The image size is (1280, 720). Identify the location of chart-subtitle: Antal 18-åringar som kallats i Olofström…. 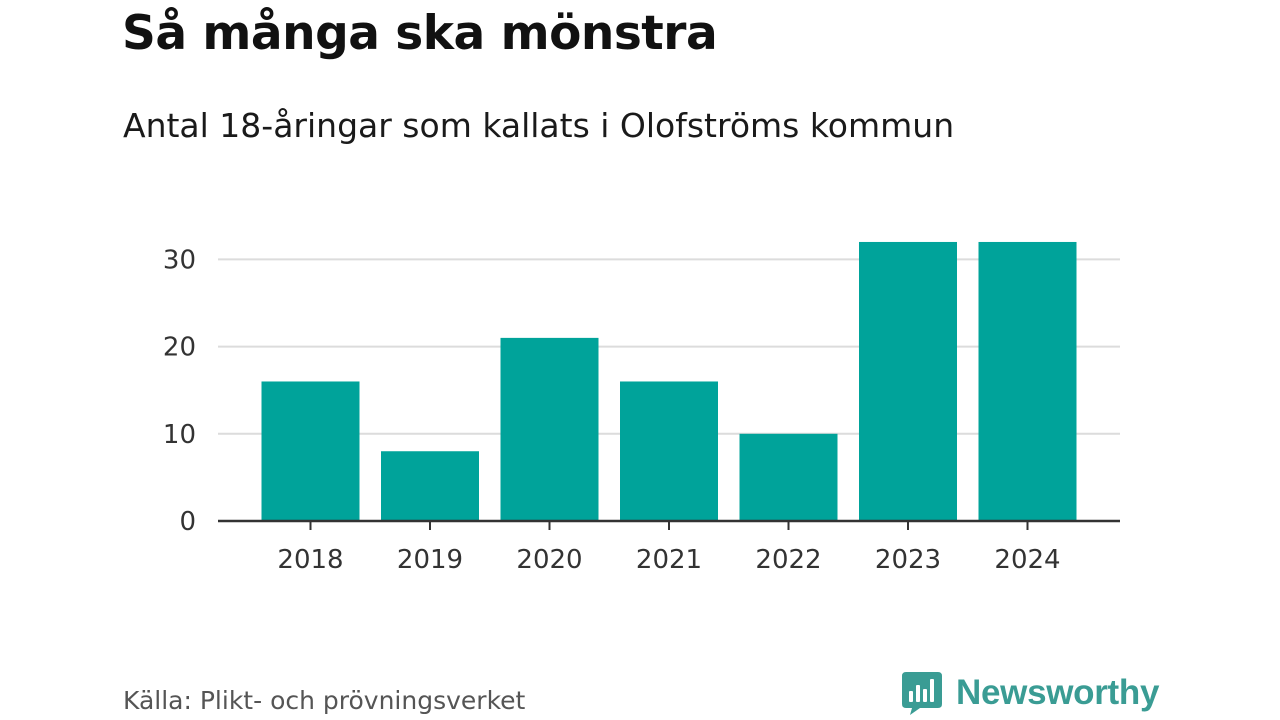
(539, 125).